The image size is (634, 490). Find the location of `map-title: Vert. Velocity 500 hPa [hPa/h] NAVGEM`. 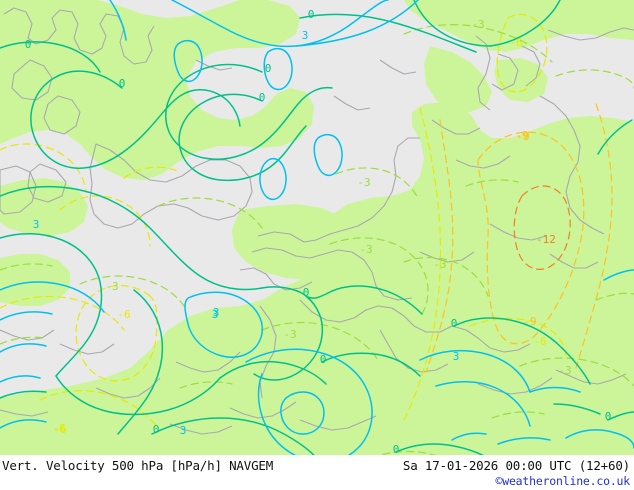

map-title: Vert. Velocity 500 hPa [hPa/h] NAVGEM is located at coordinates (138, 465).